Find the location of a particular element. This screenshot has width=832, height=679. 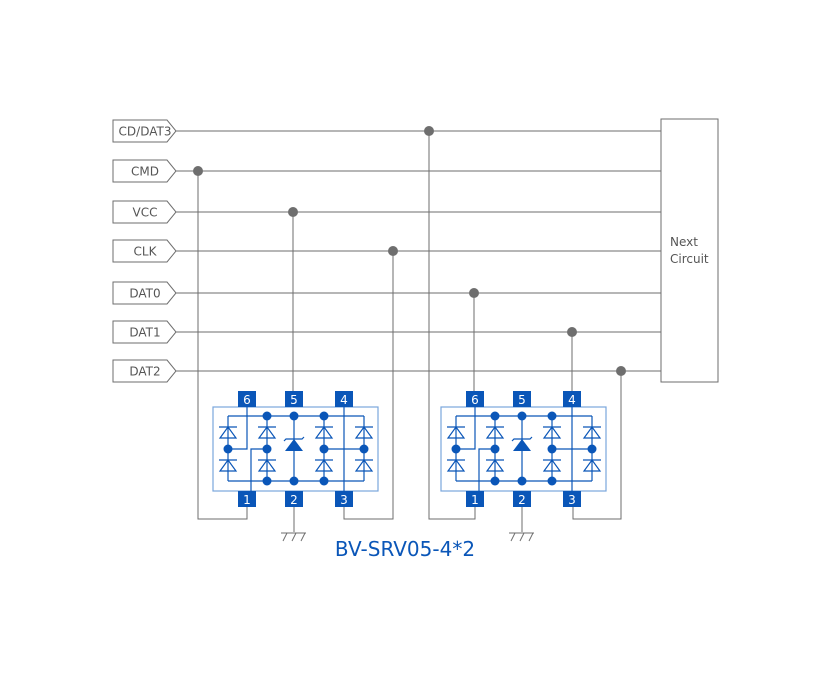

tvs-chip: 6 5 4 1 2 3 is located at coordinates (523, 449).